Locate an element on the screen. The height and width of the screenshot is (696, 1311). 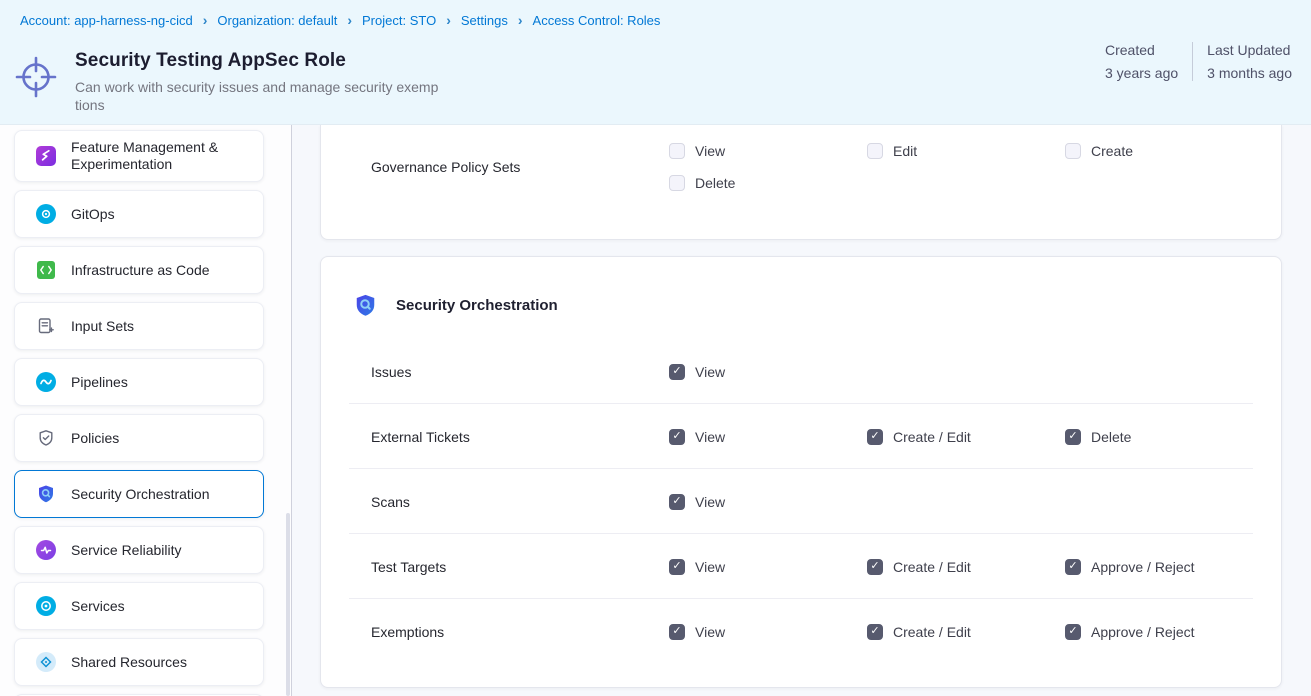
sidebar-item-input-sets: Input Sets is located at coordinates (139, 326).